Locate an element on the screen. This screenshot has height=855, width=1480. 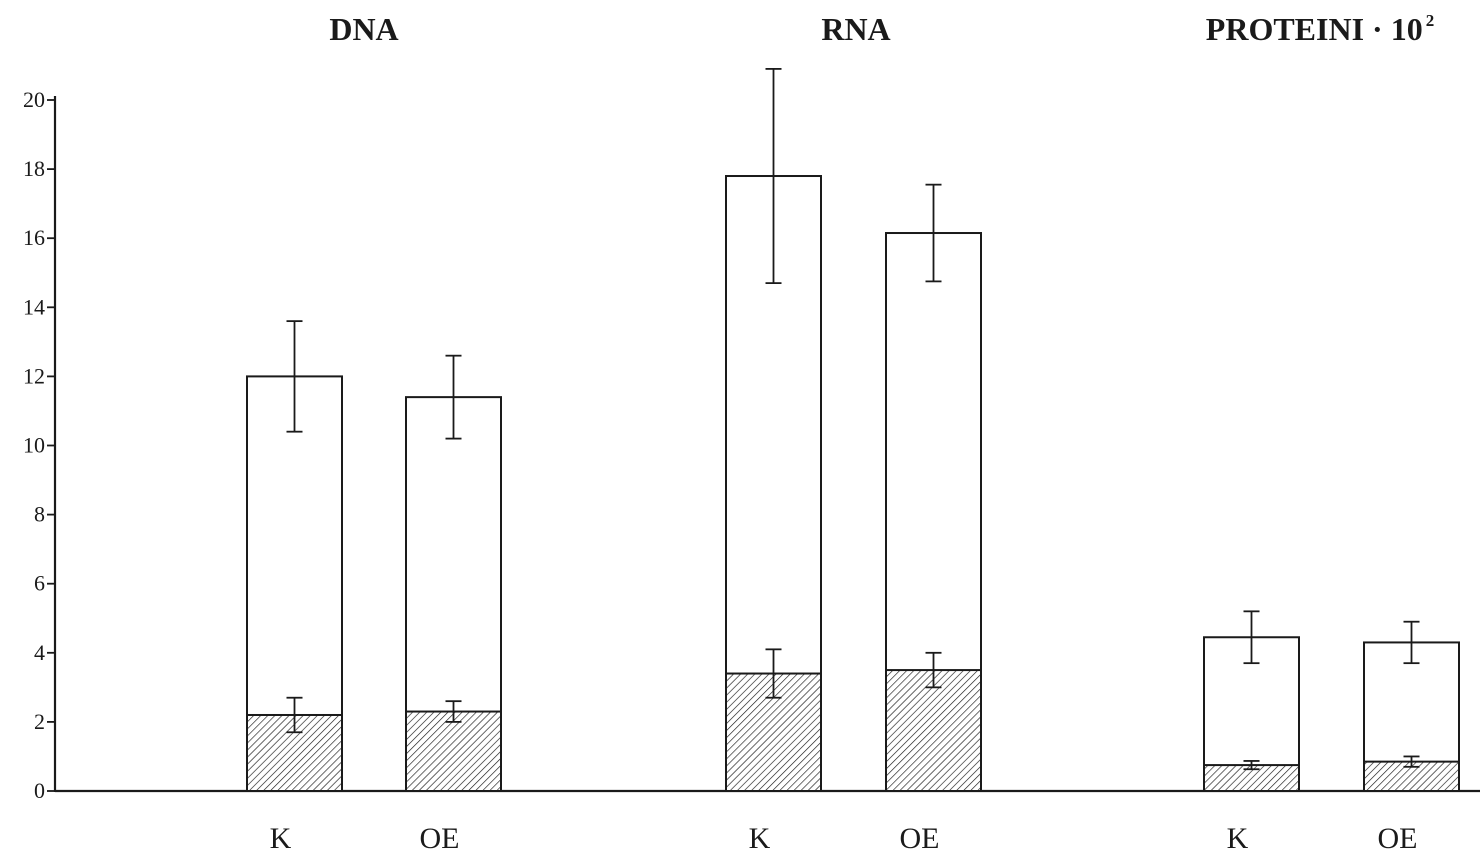
bar-dna-k is located at coordinates (294, 556).